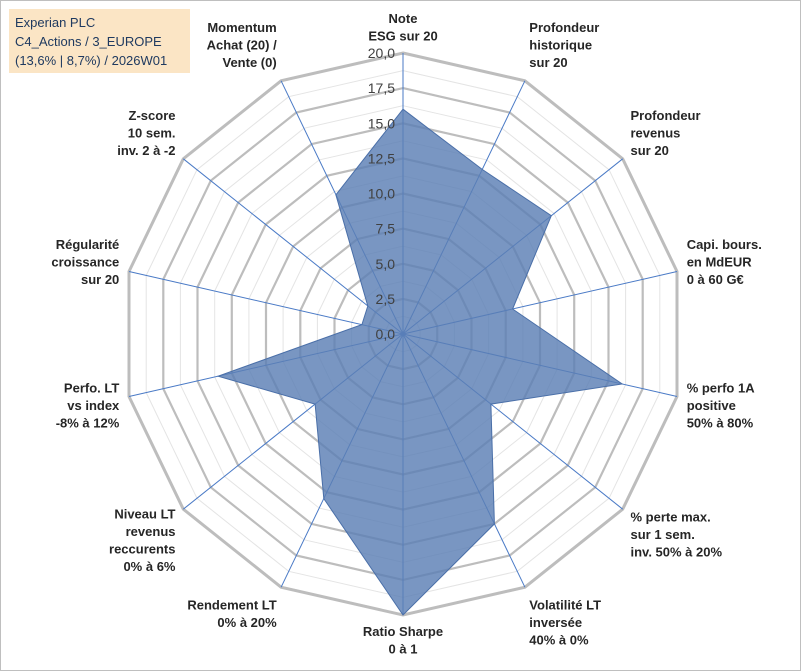 The width and height of the screenshot is (801, 671). Describe the element at coordinates (55, 22) in the screenshot. I see `title-line-company: Experian PLC` at that location.